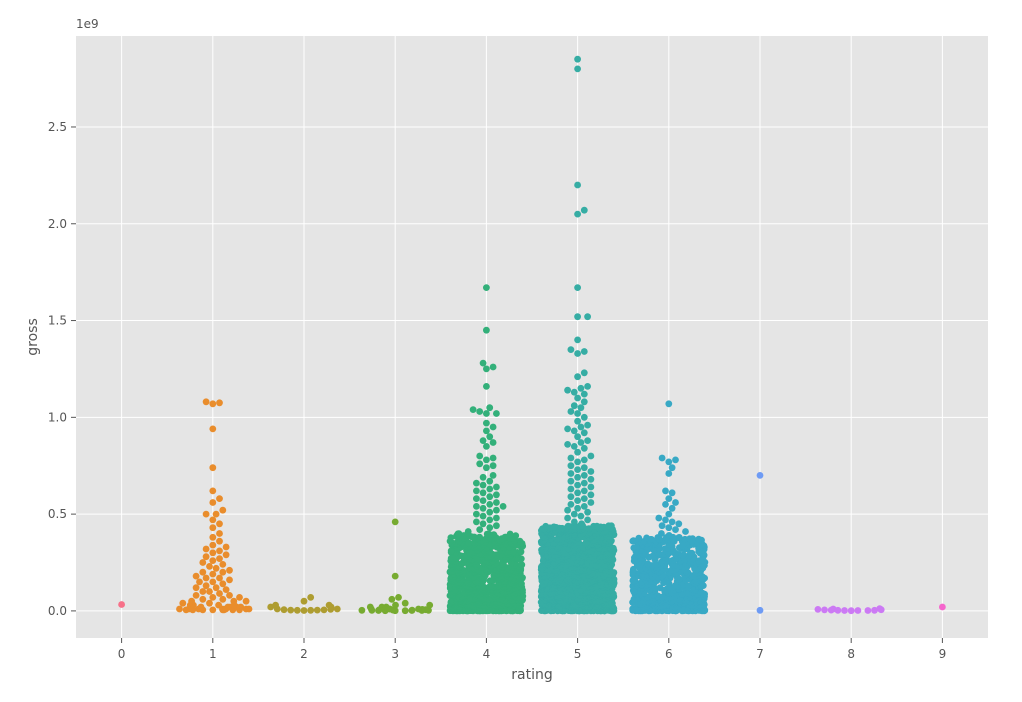 The image size is (1022, 702). What do you see at coordinates (304, 654) in the screenshot?
I see `x-tick-label: 2` at bounding box center [304, 654].